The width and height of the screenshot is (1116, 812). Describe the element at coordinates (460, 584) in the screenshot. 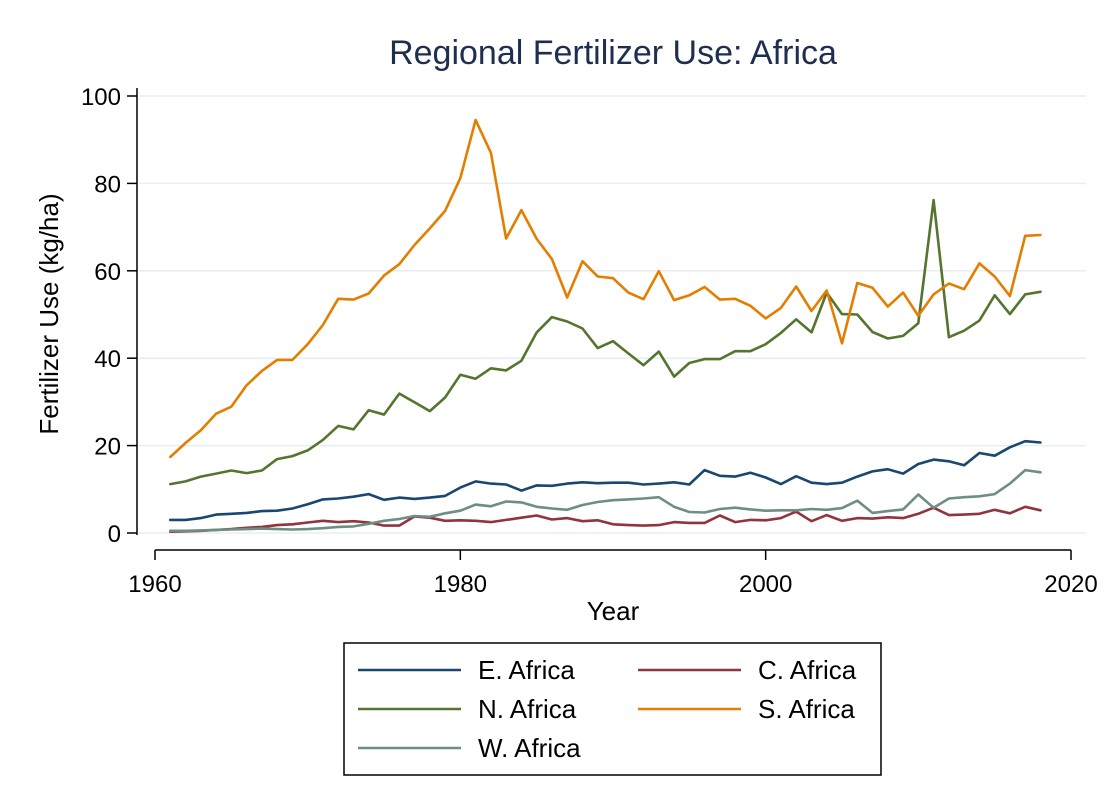

I see `x-tick-label-1980: 1980` at that location.